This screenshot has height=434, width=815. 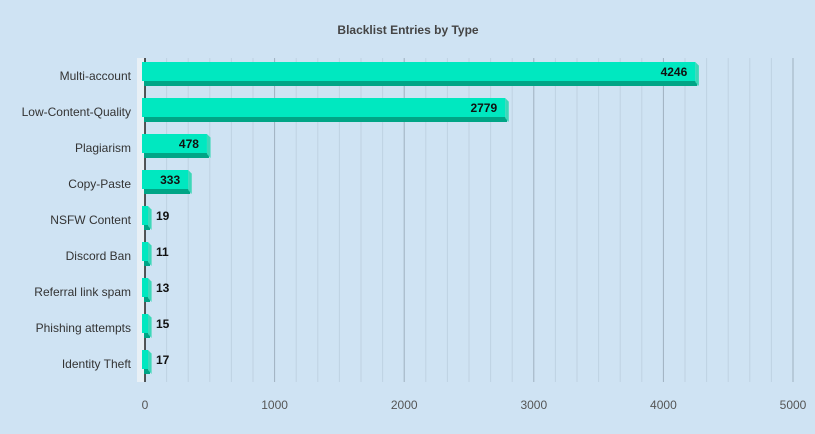 What do you see at coordinates (163, 288) in the screenshot?
I see `bar-value-label: 13` at bounding box center [163, 288].